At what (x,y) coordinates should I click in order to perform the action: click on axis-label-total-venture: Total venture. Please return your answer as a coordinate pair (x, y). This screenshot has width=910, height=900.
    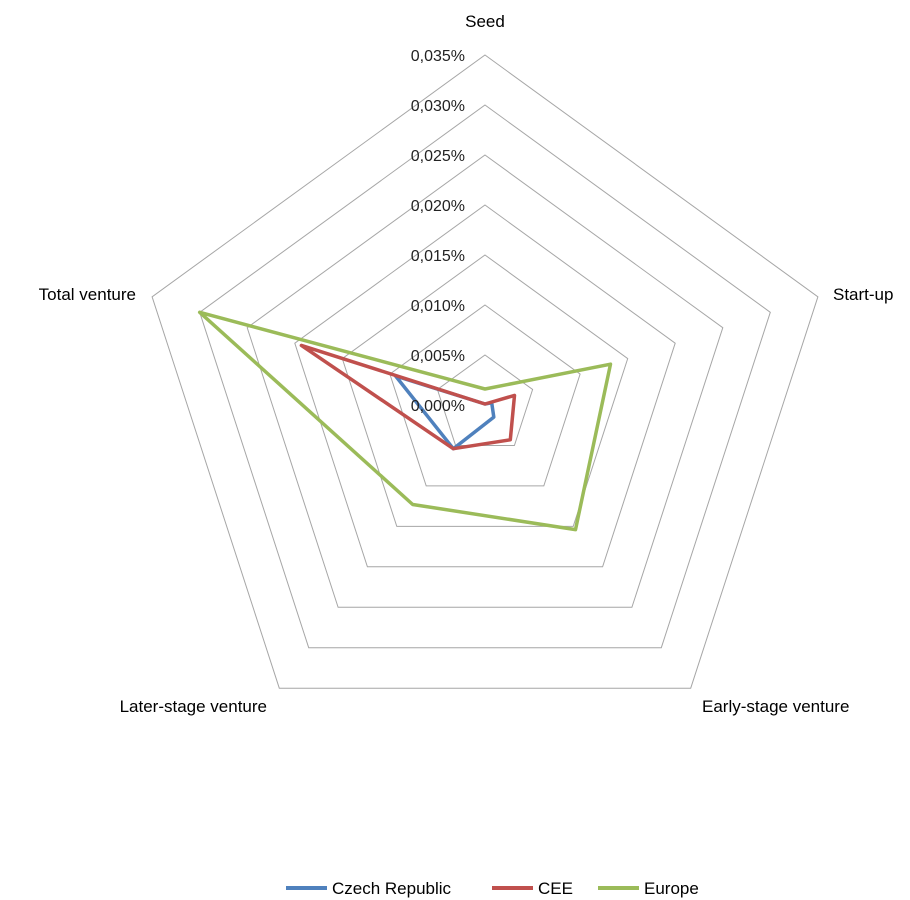
    Looking at the image, I should click on (87, 294).